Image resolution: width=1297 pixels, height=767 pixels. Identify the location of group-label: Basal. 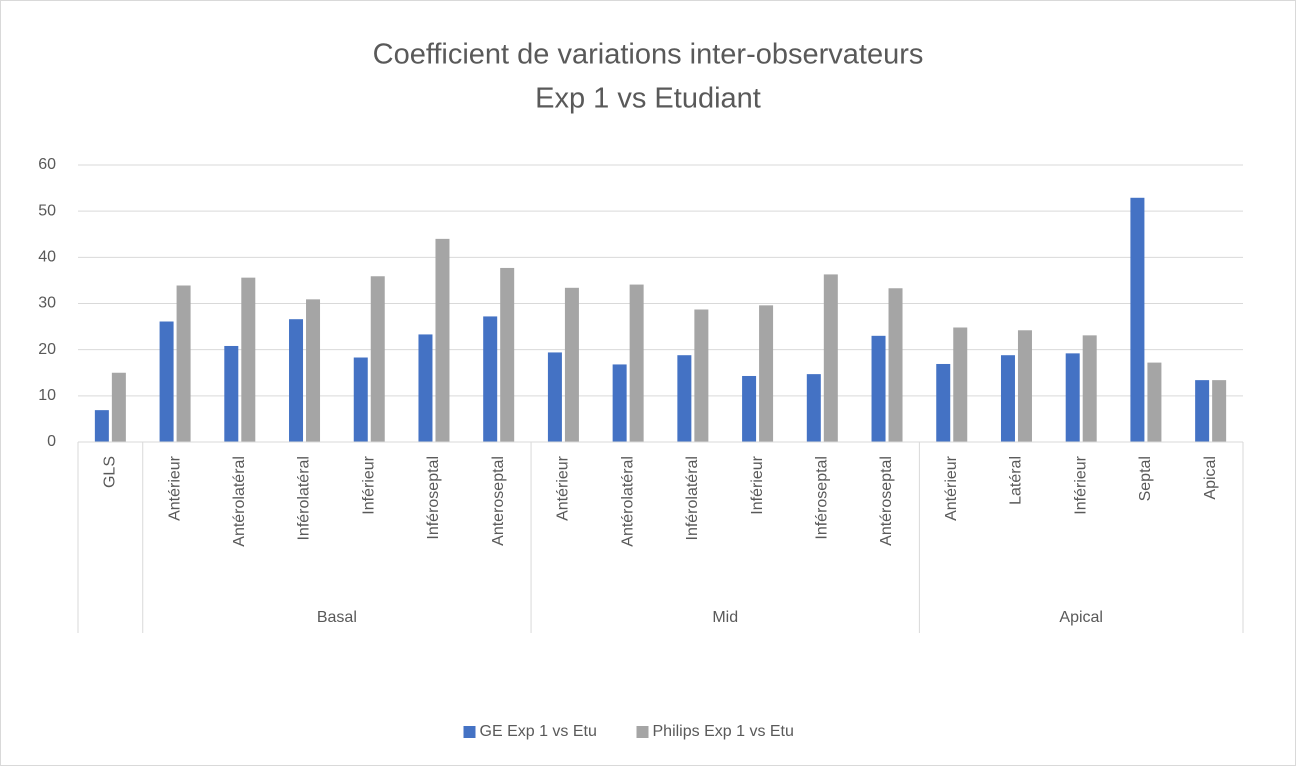
(337, 617).